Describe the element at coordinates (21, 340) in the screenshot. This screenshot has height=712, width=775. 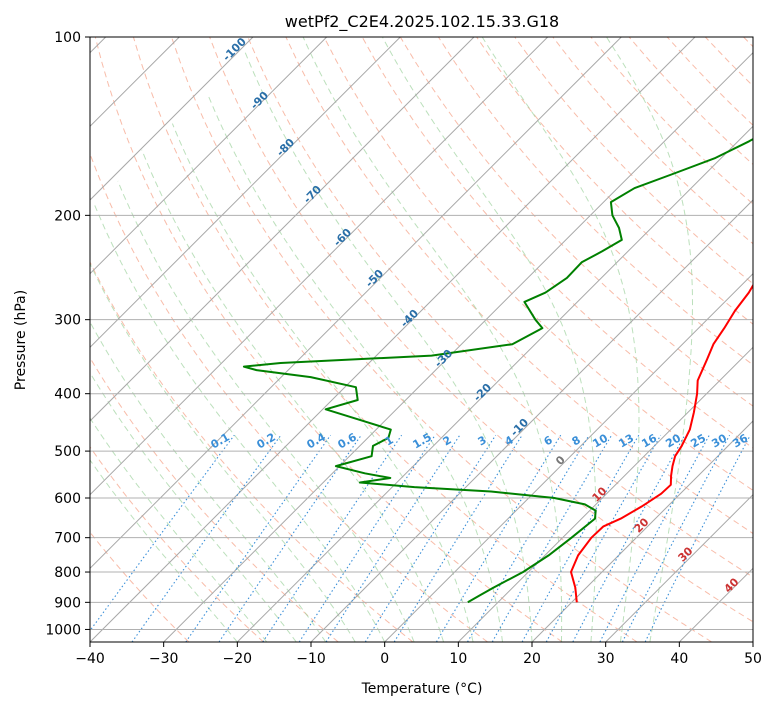
I see `y-axis-label: Pressure (hPa)` at that location.